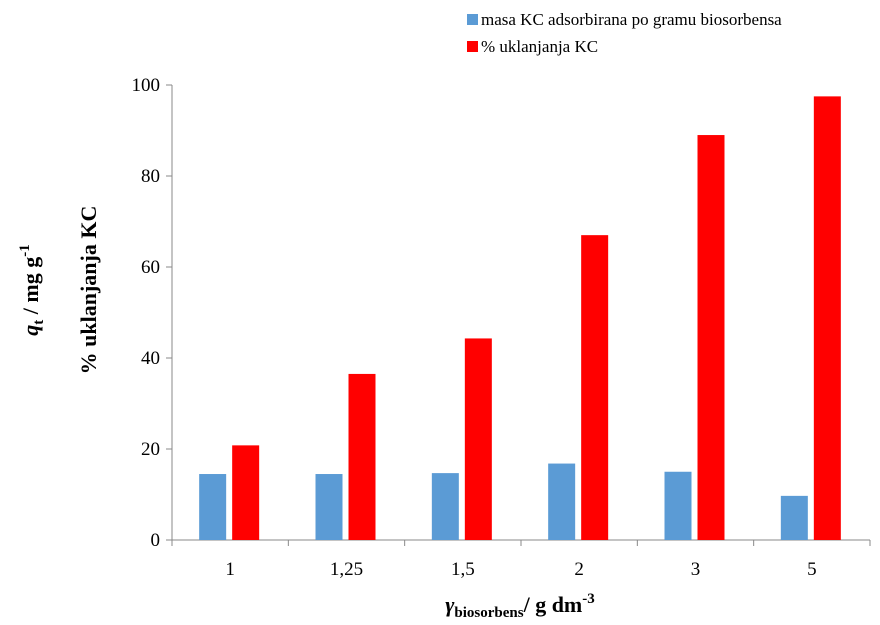  Describe the element at coordinates (579, 569) in the screenshot. I see `x-tick-label: 2` at that location.